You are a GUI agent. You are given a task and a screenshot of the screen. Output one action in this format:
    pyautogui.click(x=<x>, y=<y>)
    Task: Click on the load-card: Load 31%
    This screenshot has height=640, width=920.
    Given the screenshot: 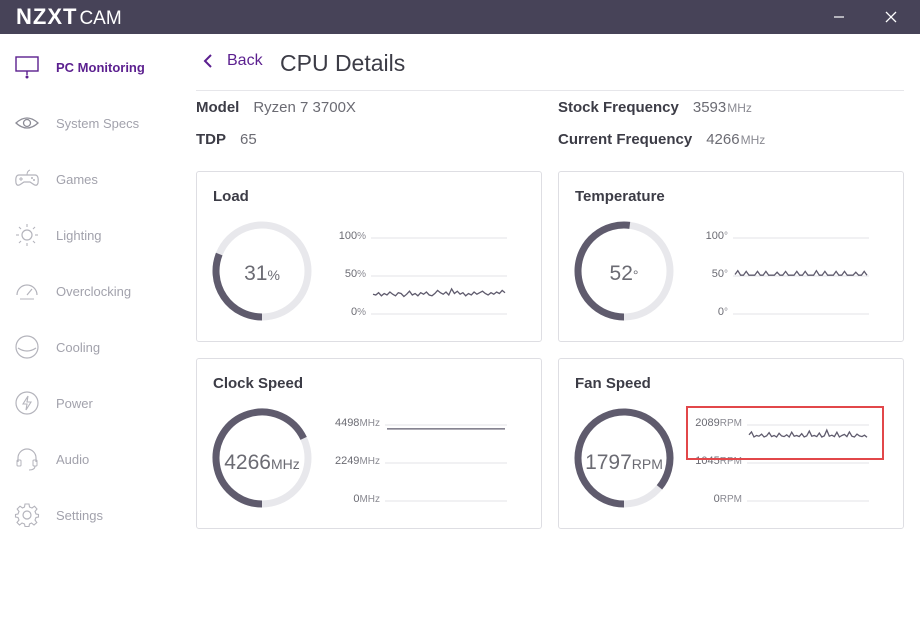 What is the action you would take?
    pyautogui.click(x=369, y=256)
    